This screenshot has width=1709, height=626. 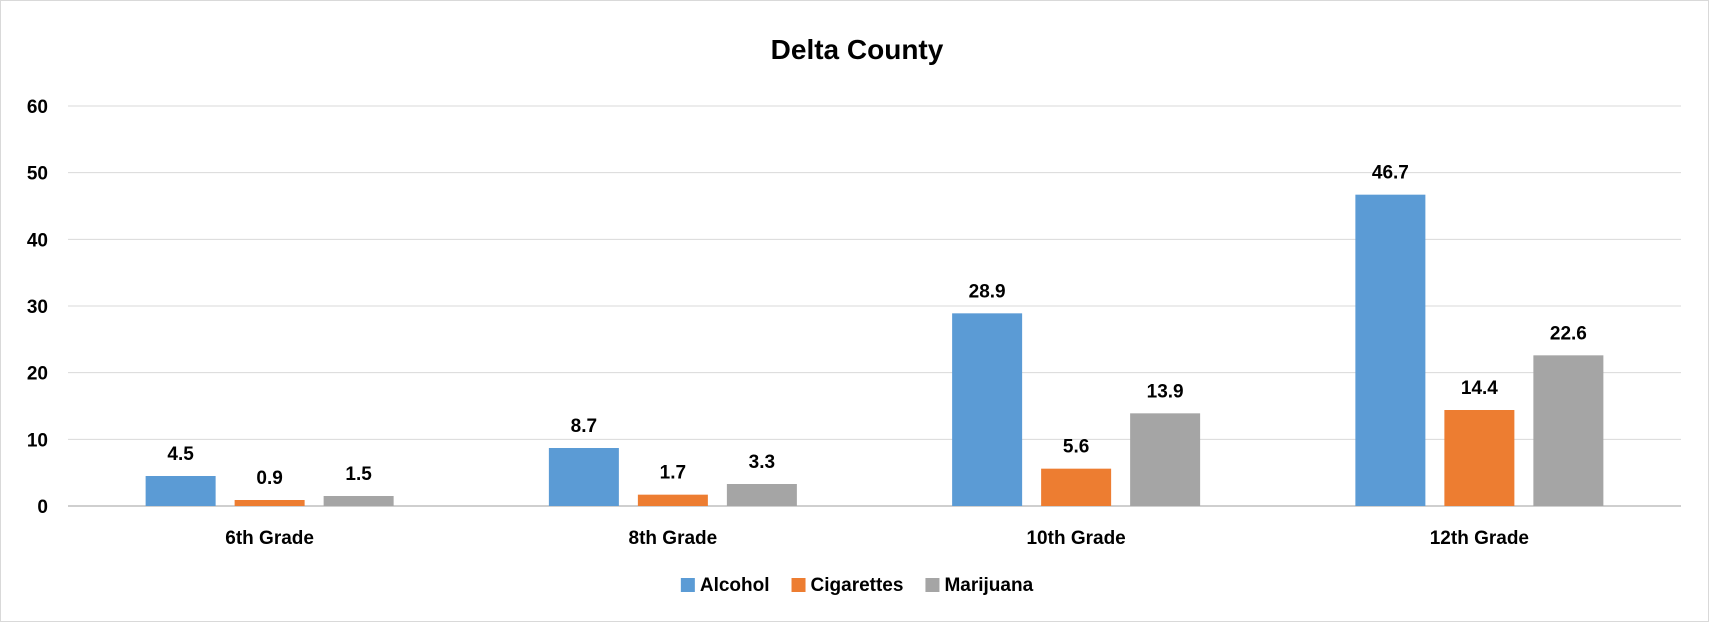 I want to click on data-label: 4.5, so click(x=180, y=454).